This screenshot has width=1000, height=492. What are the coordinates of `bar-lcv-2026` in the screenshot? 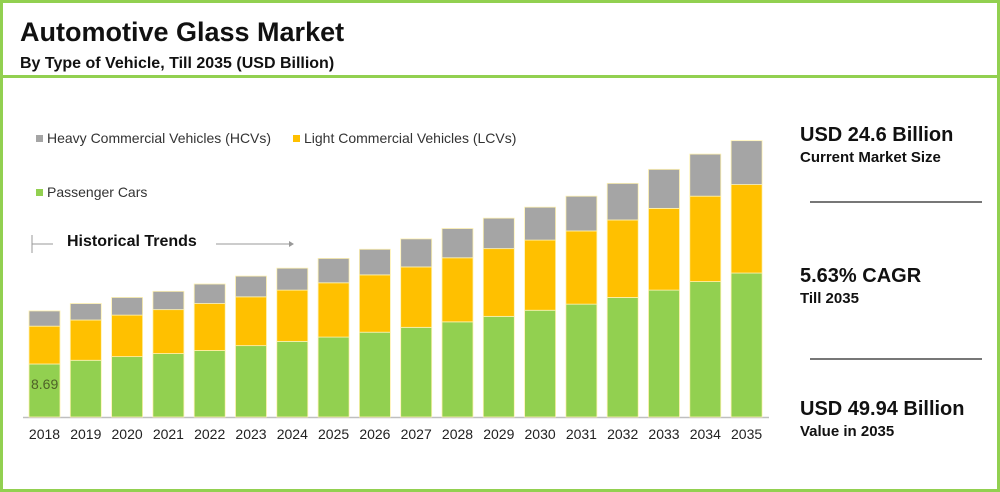 It's located at (374, 303).